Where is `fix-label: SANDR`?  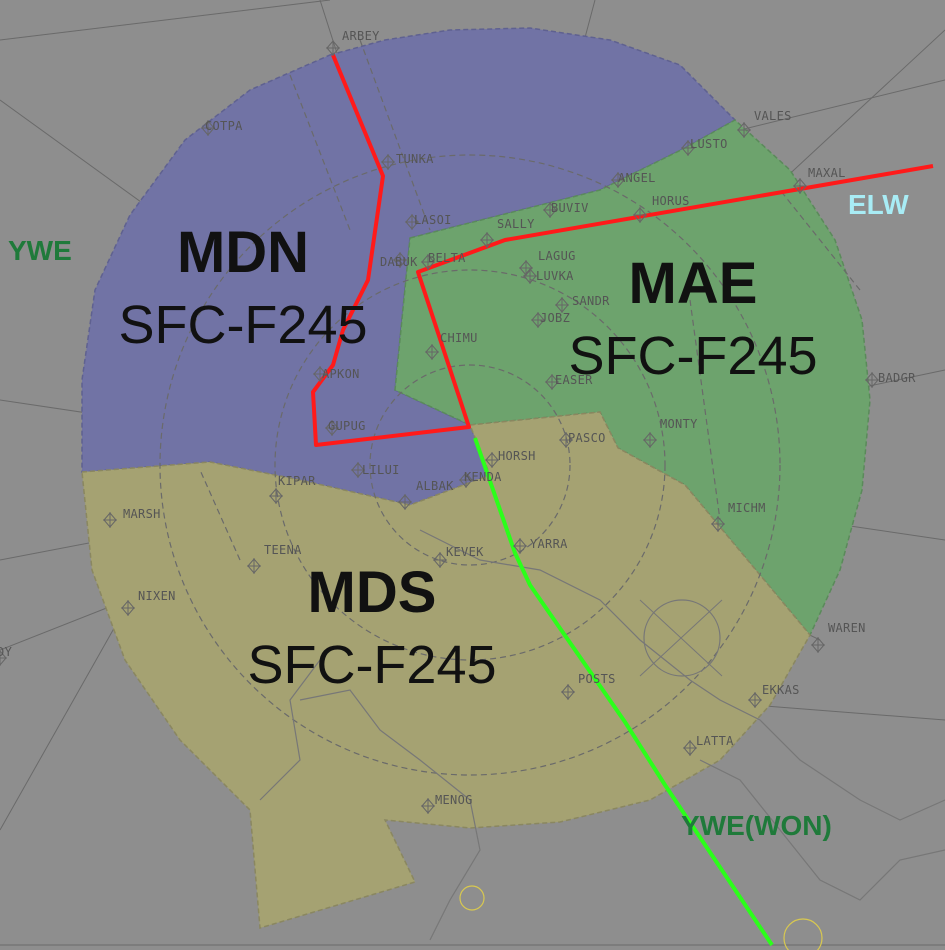
fix-label: SANDR is located at coordinates (591, 301).